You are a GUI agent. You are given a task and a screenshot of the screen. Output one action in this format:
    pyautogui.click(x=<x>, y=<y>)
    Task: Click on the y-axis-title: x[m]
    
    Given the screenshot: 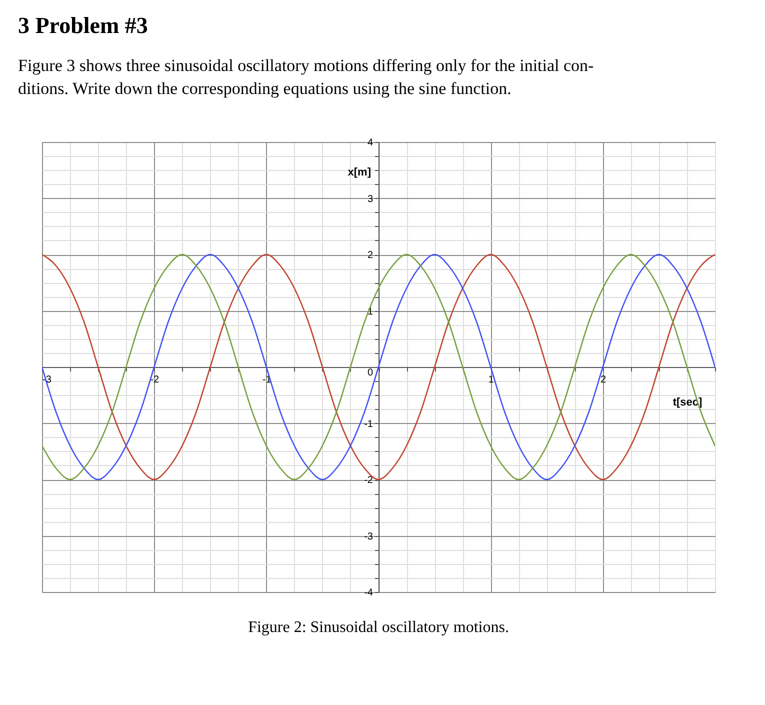 What is the action you would take?
    pyautogui.click(x=360, y=172)
    